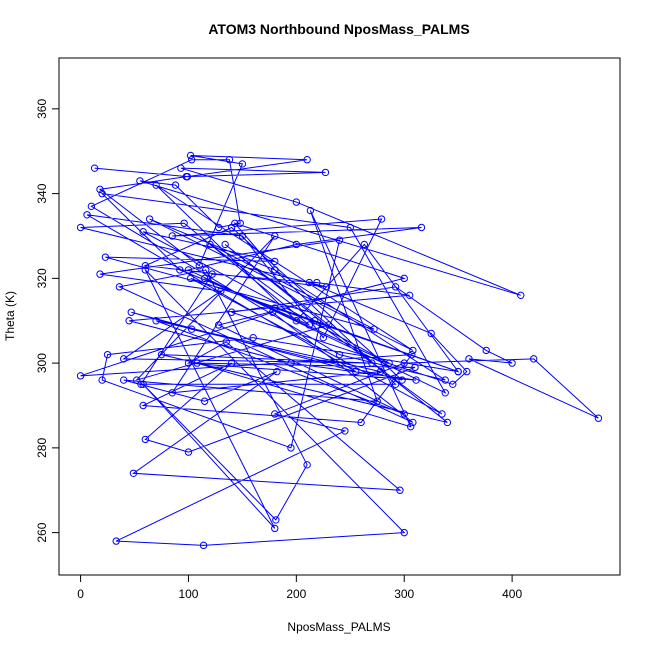  Describe the element at coordinates (42, 448) in the screenshot. I see `y-tick-label: 280` at that location.